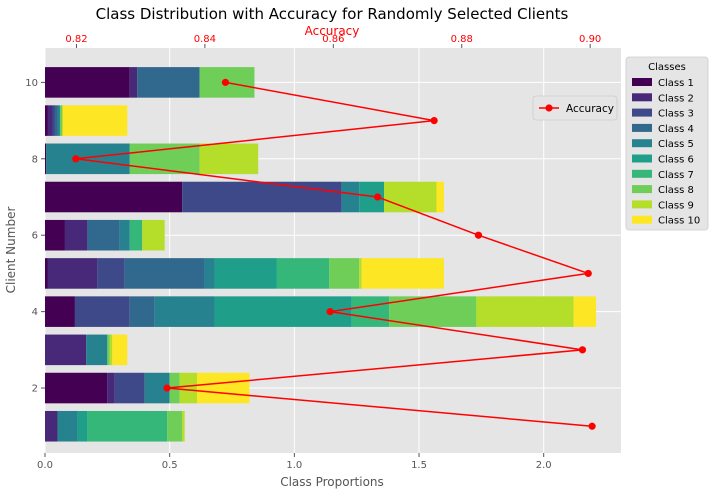 This screenshot has height=500, width=712. I want to click on x-tick-label: 2.0, so click(544, 465).